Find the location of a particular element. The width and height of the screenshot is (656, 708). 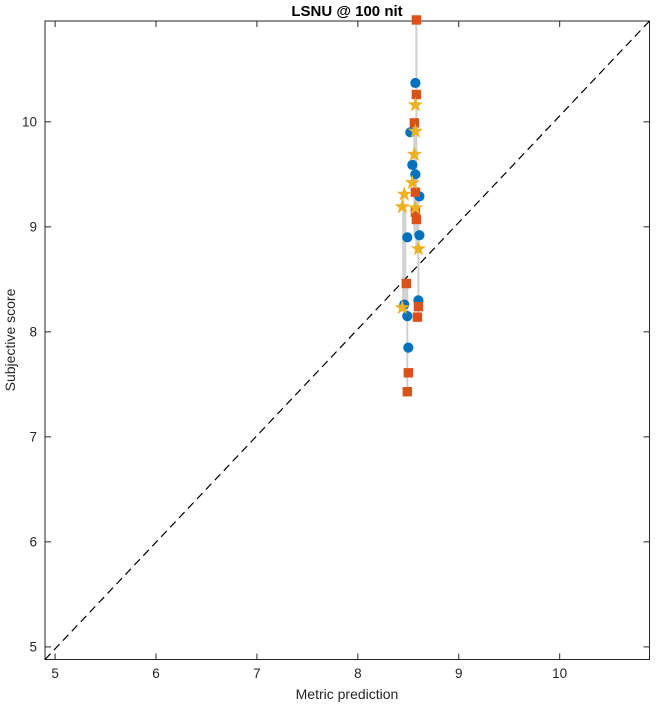

y-tick-label: 8 is located at coordinates (33, 332).